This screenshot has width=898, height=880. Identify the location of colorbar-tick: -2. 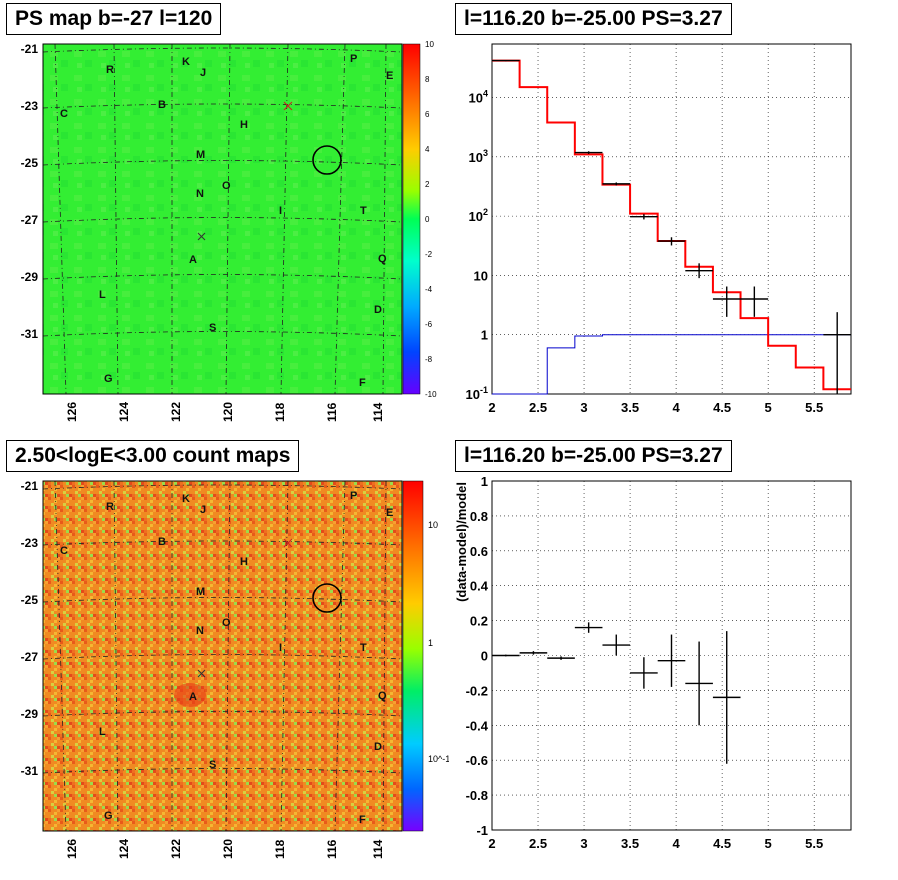
(429, 254).